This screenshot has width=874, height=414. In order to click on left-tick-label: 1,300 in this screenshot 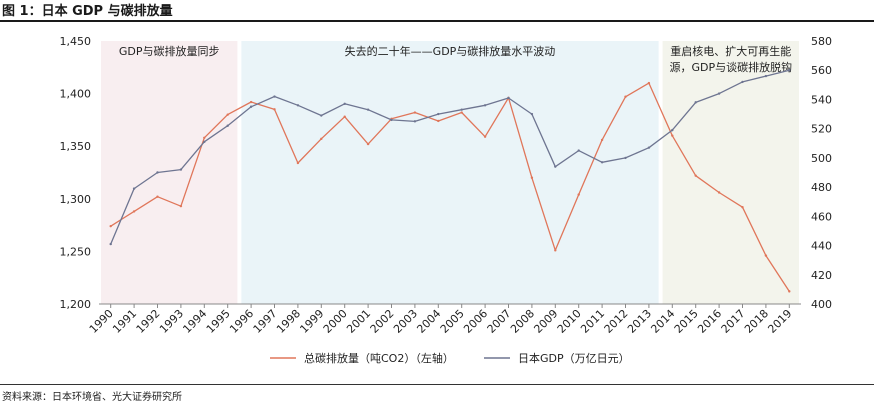, I will do `click(76, 199)`.